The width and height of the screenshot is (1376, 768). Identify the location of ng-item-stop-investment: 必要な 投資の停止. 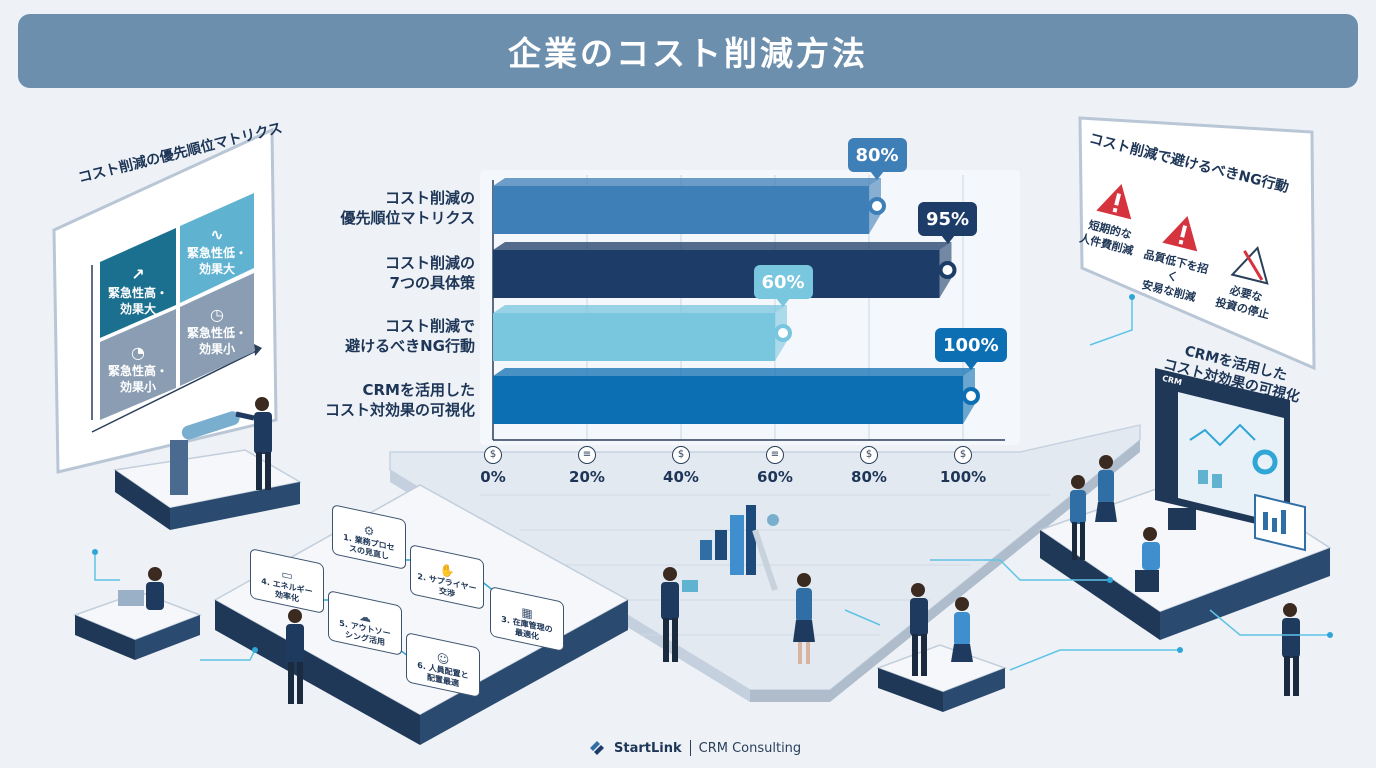
(1249, 280).